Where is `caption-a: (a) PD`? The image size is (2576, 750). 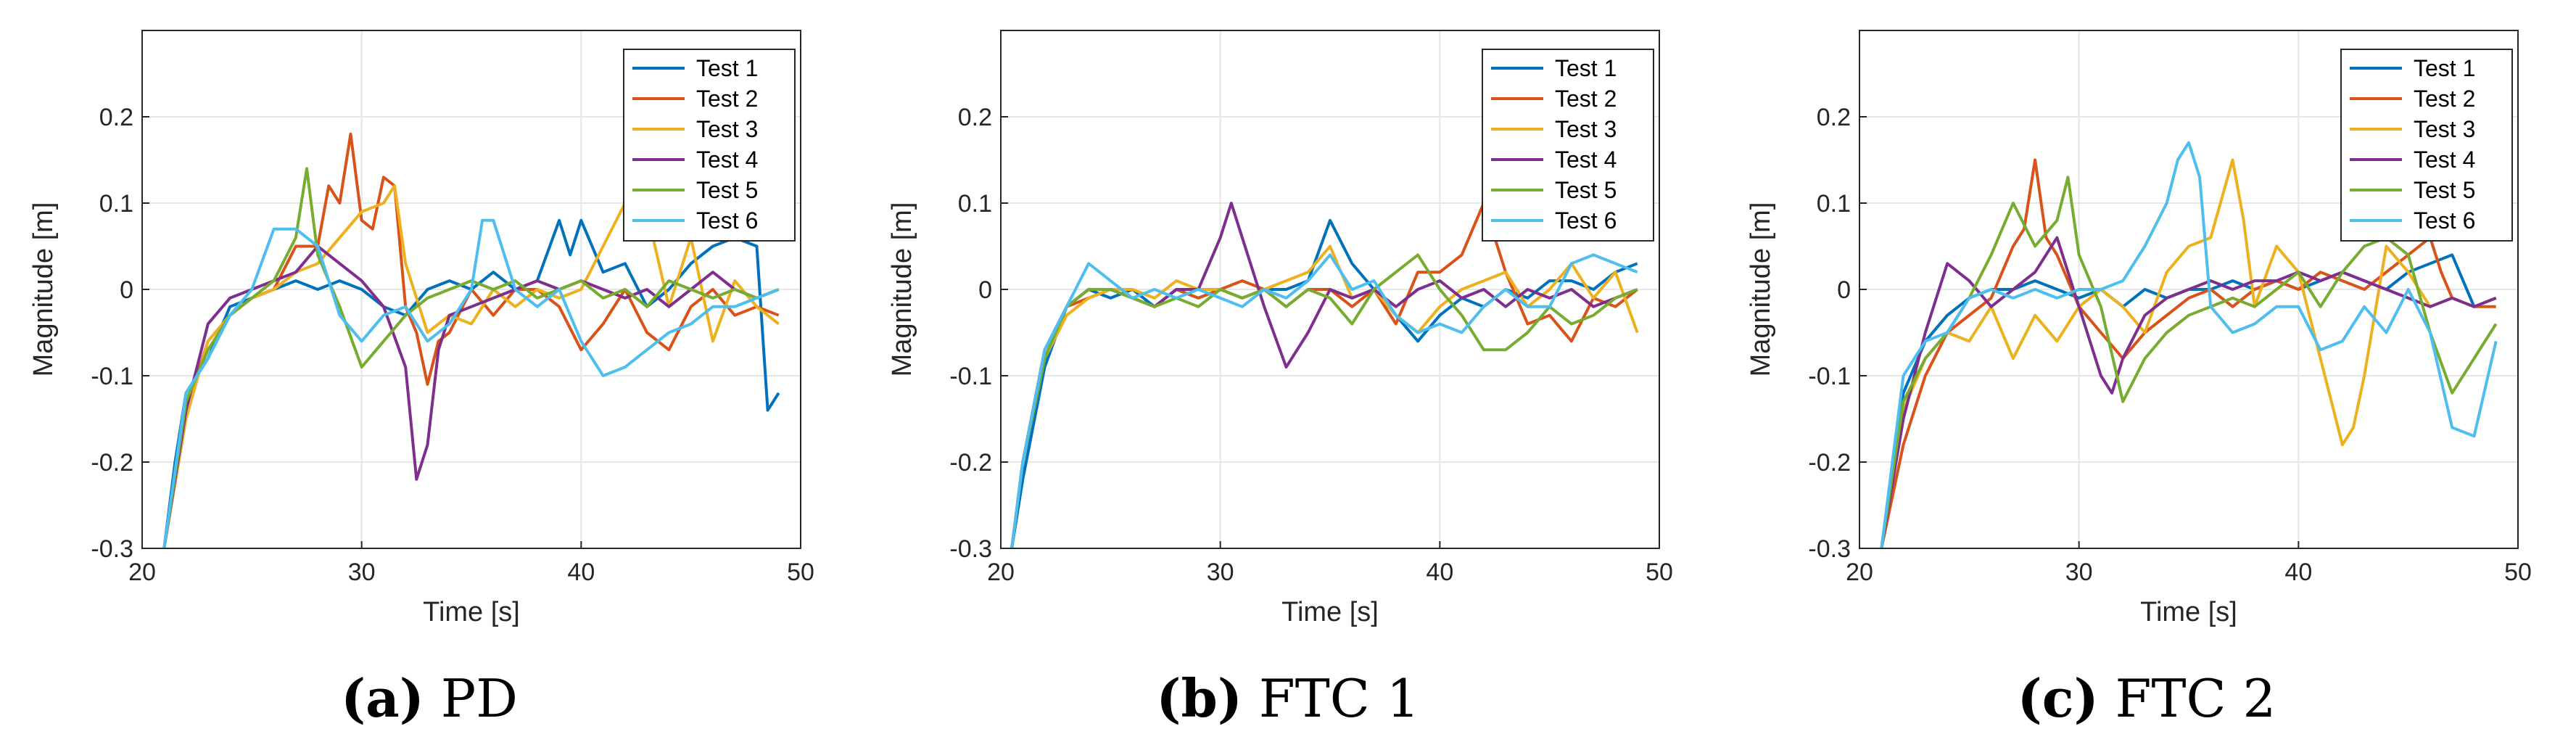
caption-a: (a) PD is located at coordinates (429, 698).